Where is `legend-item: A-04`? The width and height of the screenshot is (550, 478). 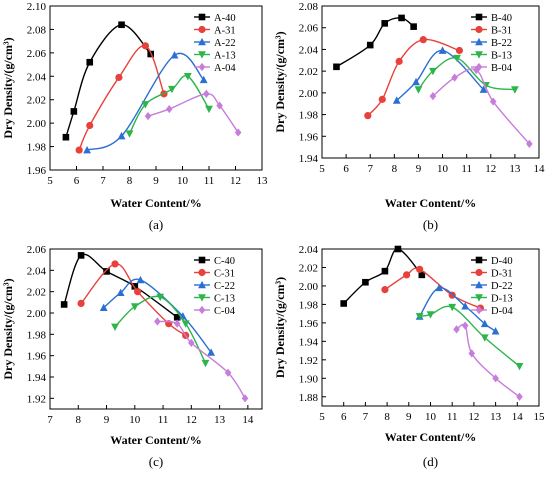
legend-item: A-04 is located at coordinates (215, 68).